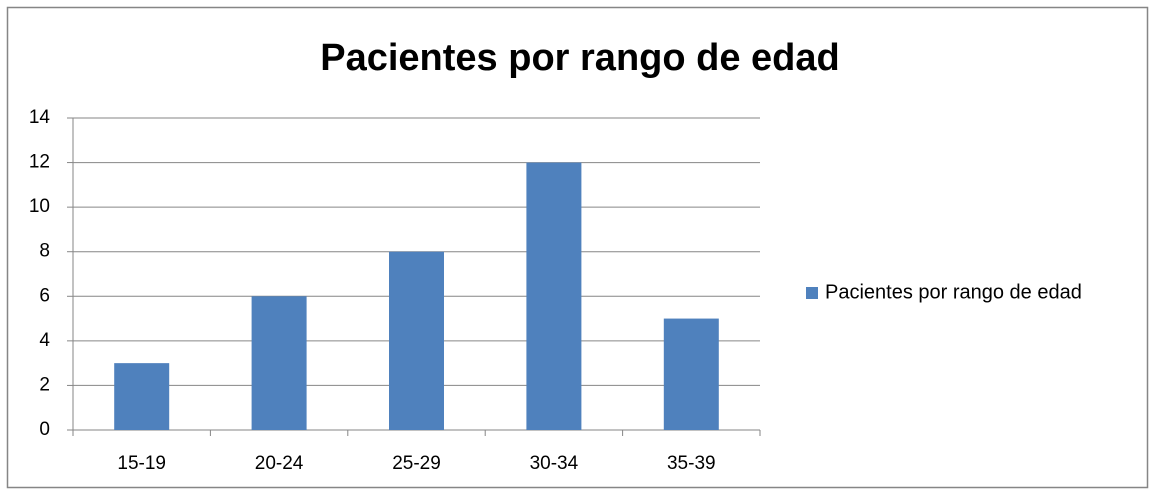 This screenshot has height=490, width=1153. What do you see at coordinates (44, 295) in the screenshot?
I see `y-tick-label: 6` at bounding box center [44, 295].